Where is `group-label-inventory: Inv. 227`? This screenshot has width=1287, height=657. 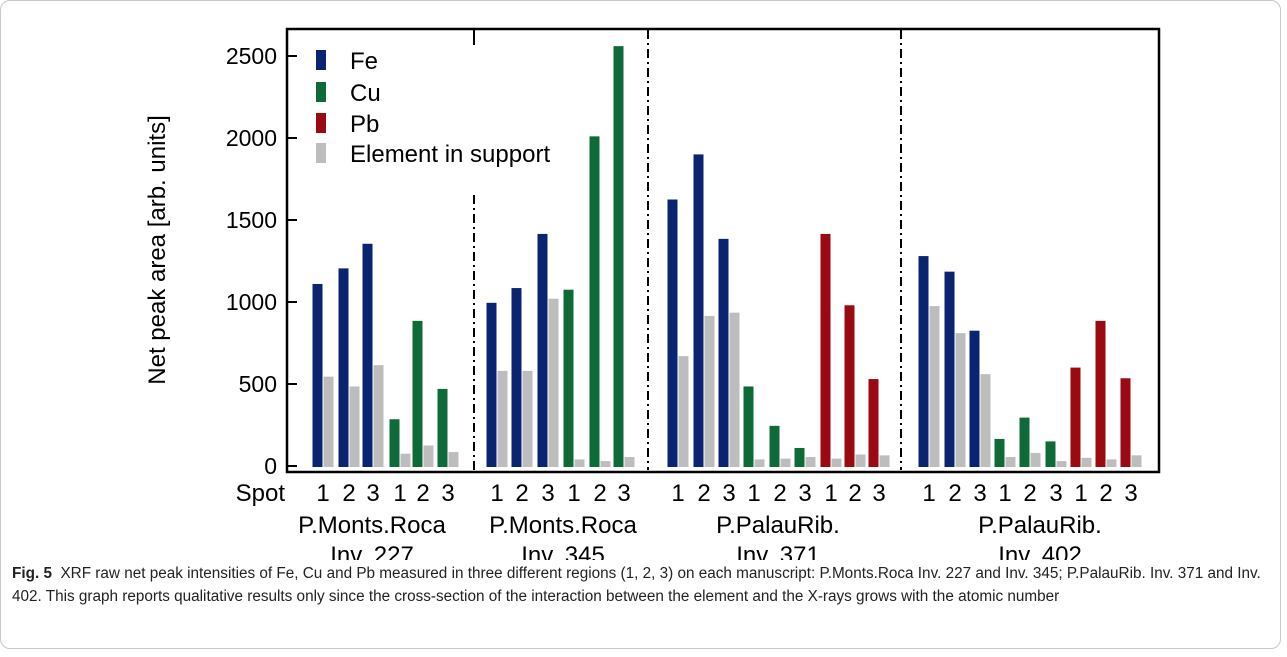
group-label-inventory: Inv. 227 is located at coordinates (372, 551).